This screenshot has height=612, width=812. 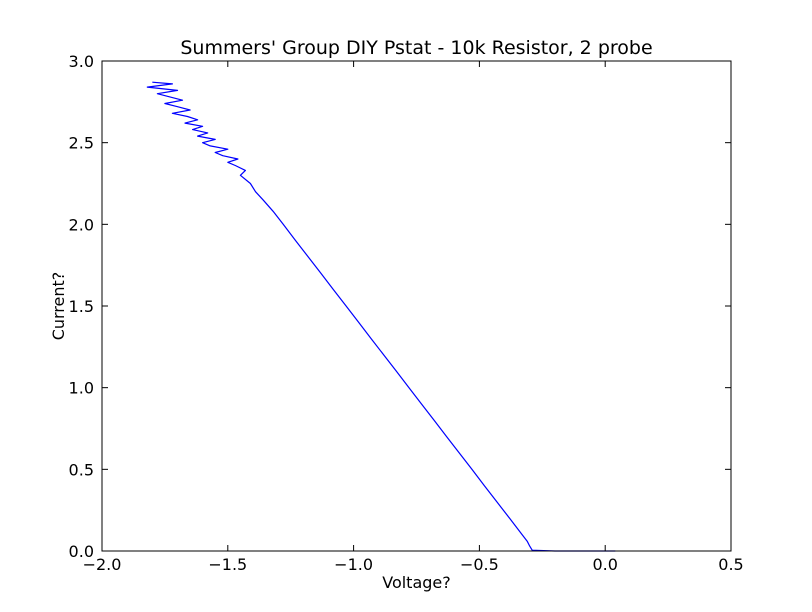 I want to click on y-tick-label: 2.0, so click(x=81, y=224).